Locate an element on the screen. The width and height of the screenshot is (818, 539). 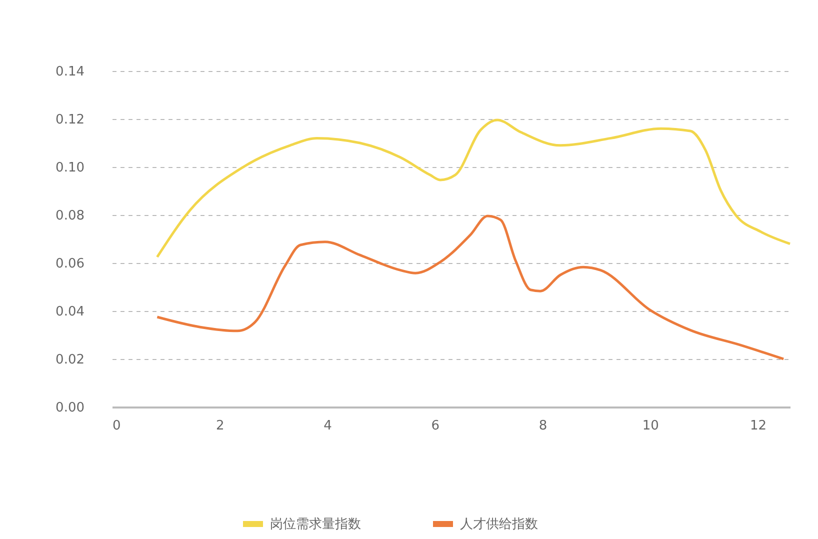
y-tick-label: 0.08 is located at coordinates (70, 216).